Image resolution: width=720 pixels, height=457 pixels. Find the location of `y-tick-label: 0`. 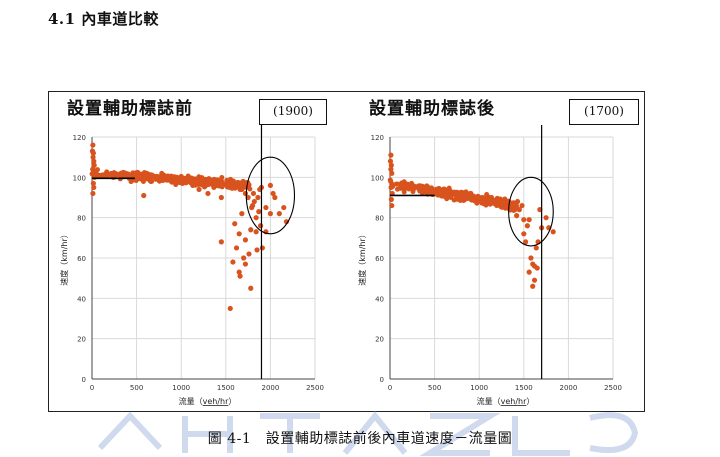

y-tick-label: 0 is located at coordinates (382, 380).